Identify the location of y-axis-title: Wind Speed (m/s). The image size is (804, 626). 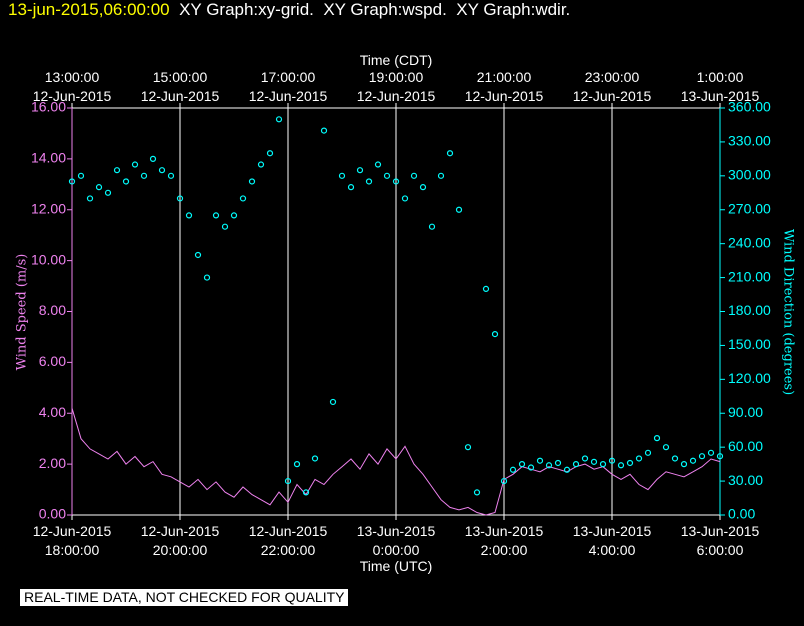
(22, 312).